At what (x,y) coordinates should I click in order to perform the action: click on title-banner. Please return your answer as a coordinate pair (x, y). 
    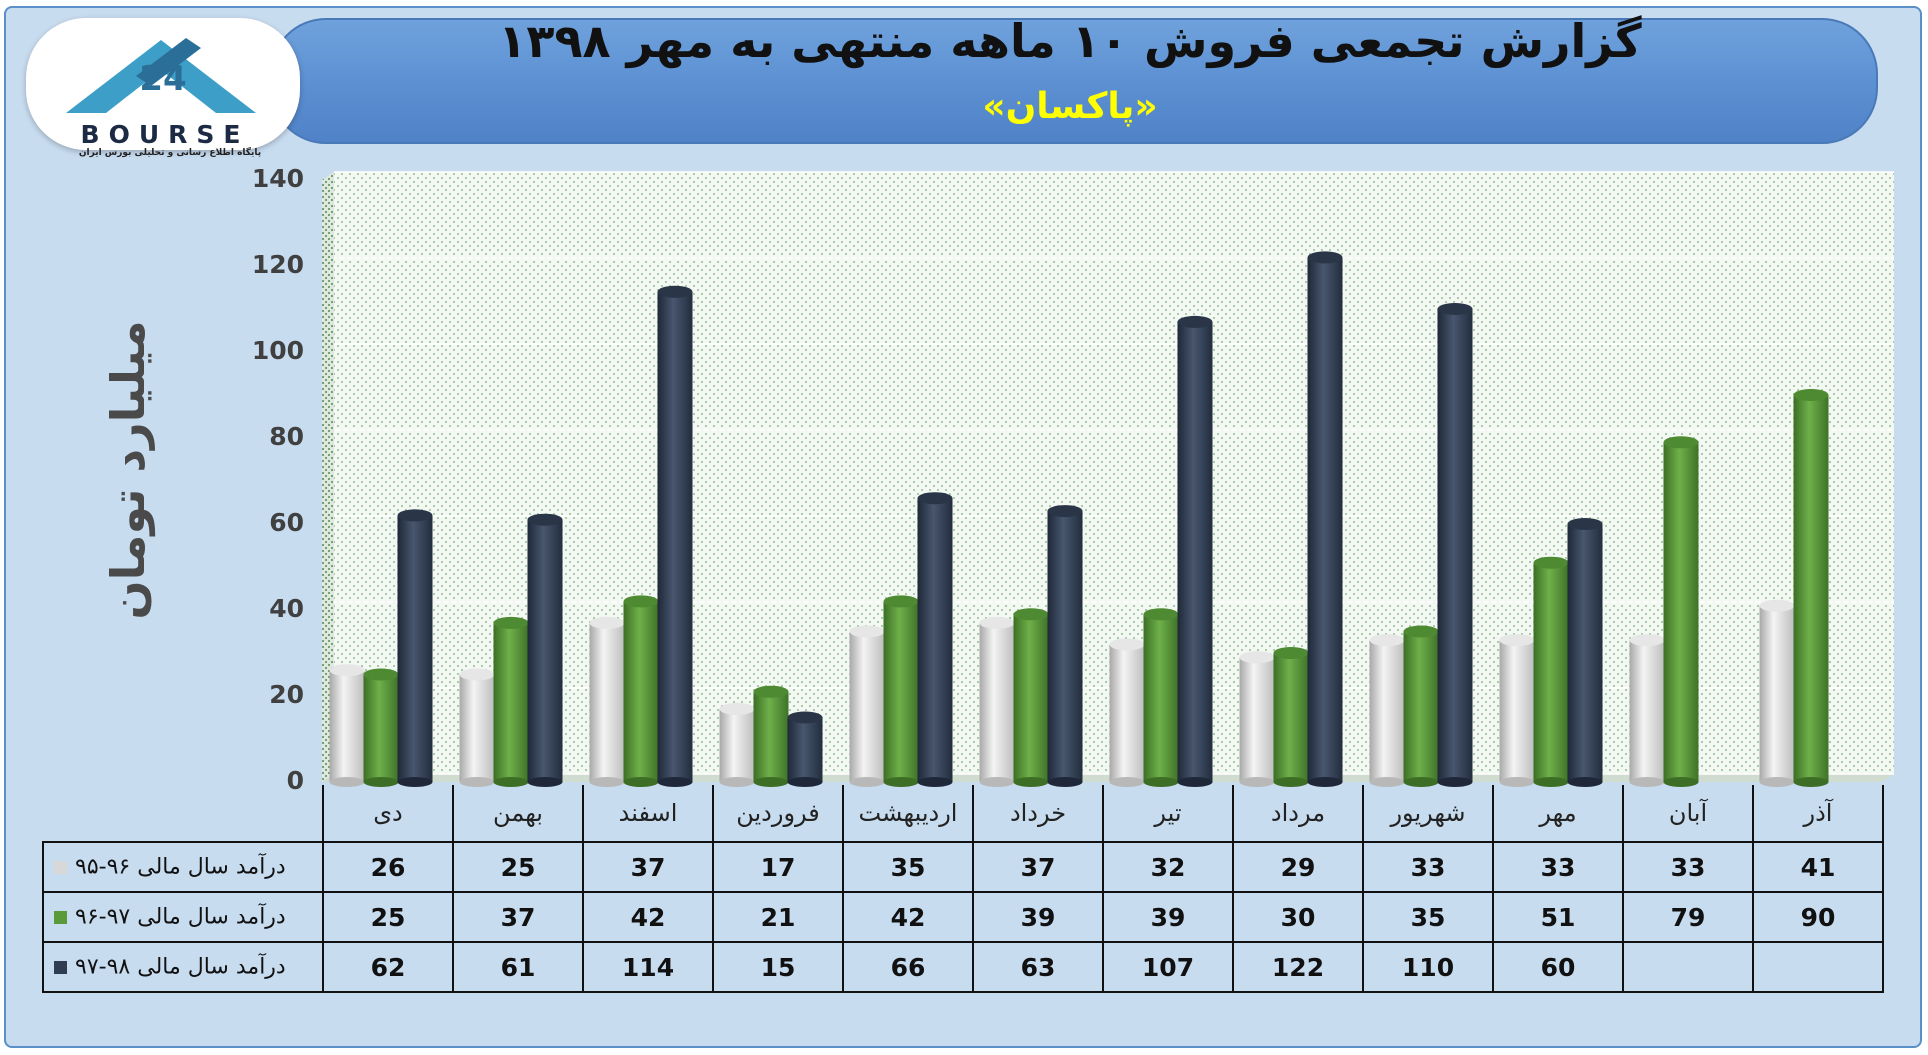
    Looking at the image, I should click on (1074, 81).